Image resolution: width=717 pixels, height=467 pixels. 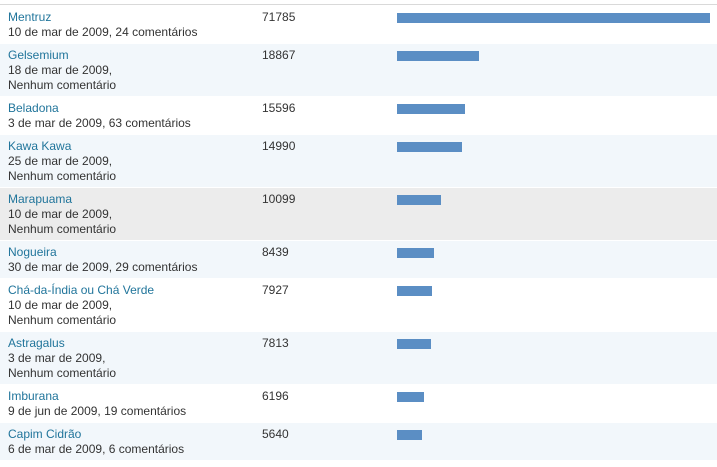 What do you see at coordinates (40, 199) in the screenshot?
I see `post-title-link: Marapuama` at bounding box center [40, 199].